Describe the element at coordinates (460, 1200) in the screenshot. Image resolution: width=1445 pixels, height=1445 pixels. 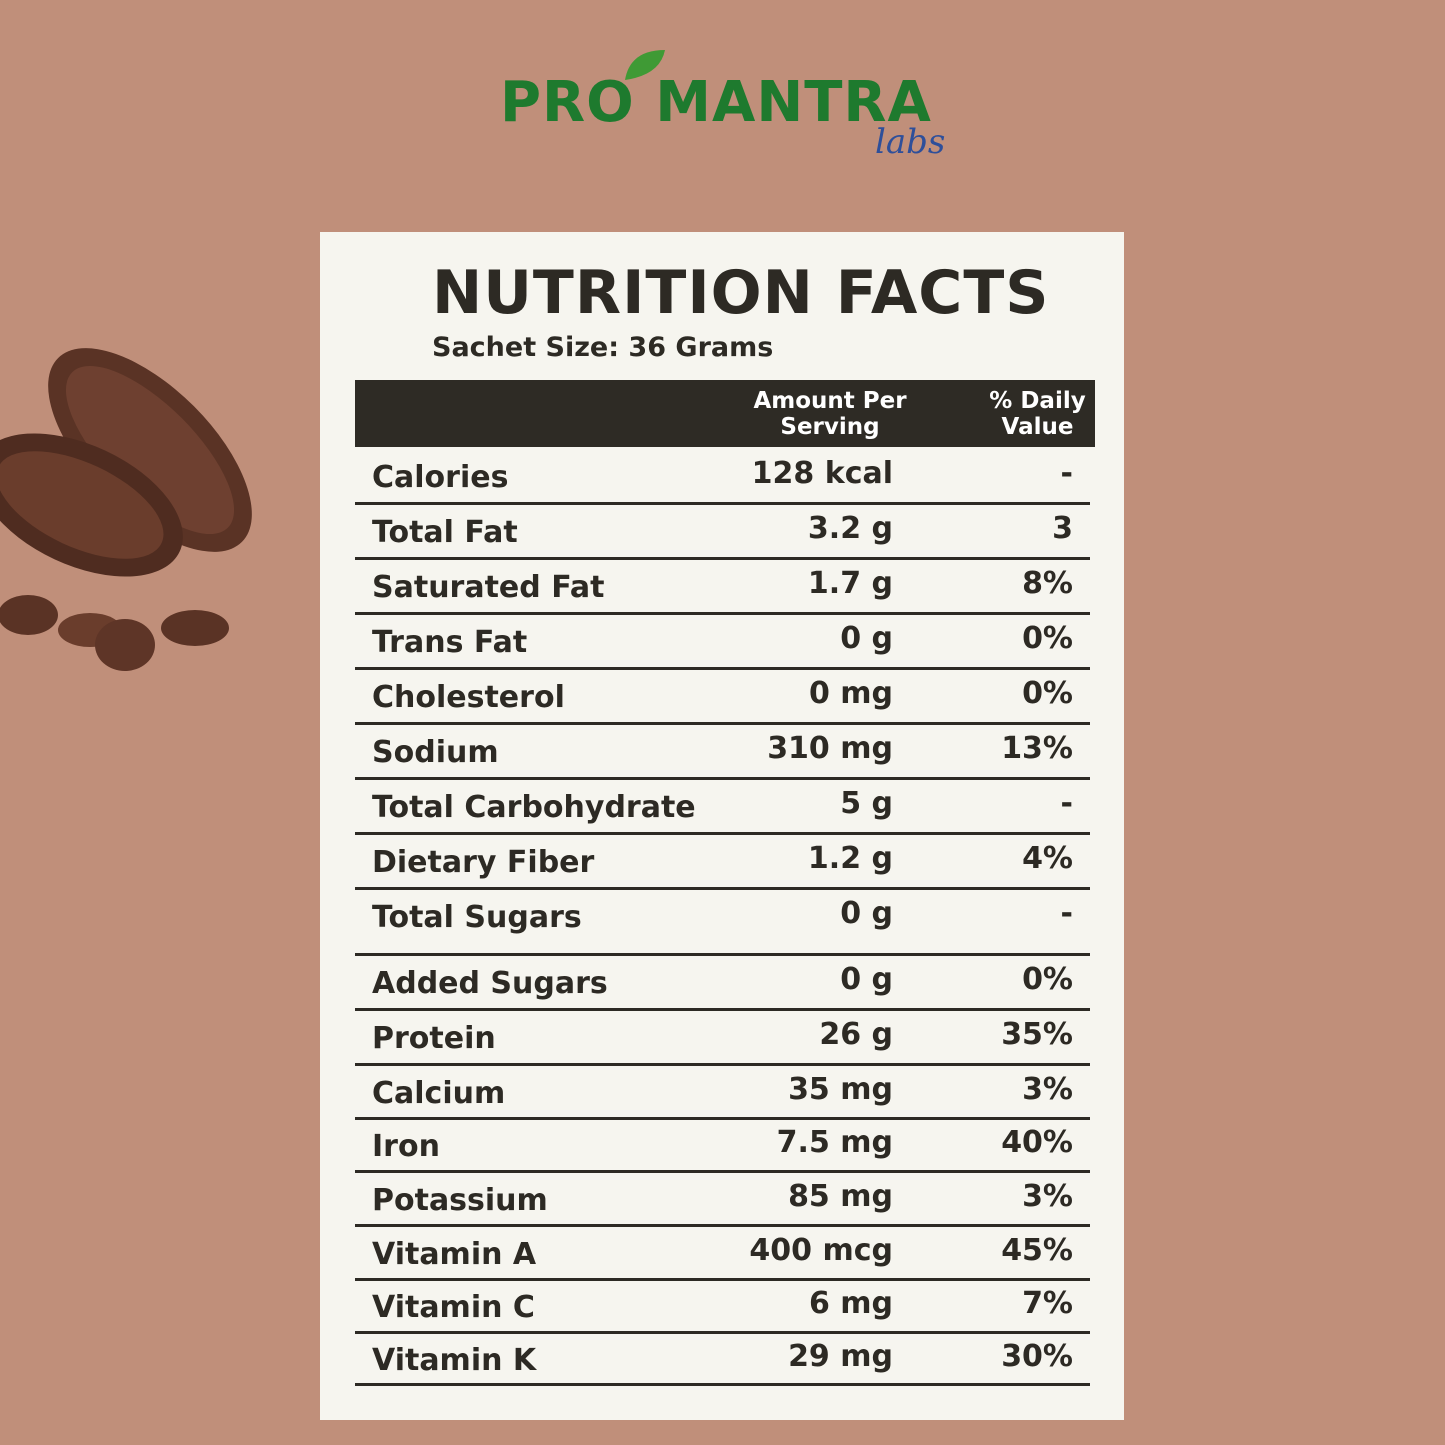
I see `nutrient-name: Potassium` at that location.